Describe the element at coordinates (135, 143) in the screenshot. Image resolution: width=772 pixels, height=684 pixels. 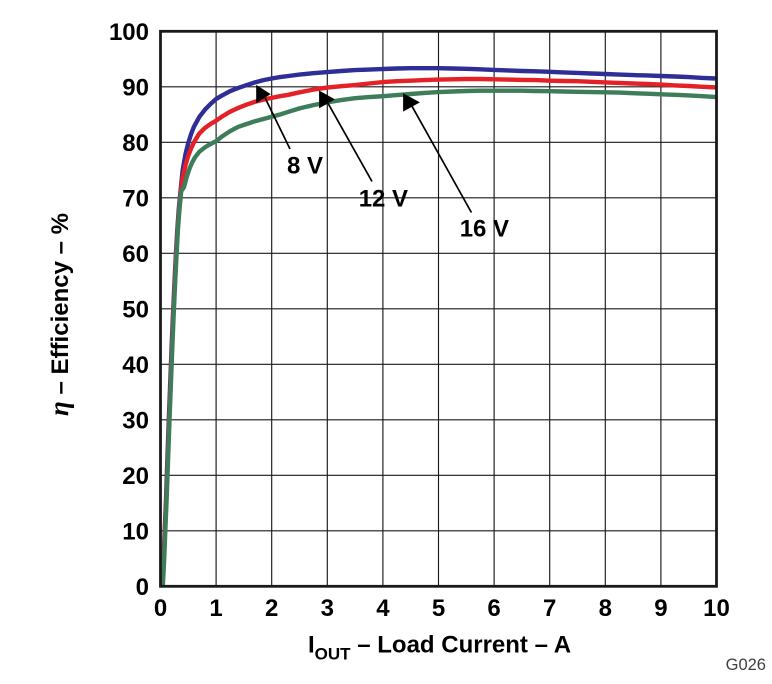
I see `svg-text: 80` at that location.